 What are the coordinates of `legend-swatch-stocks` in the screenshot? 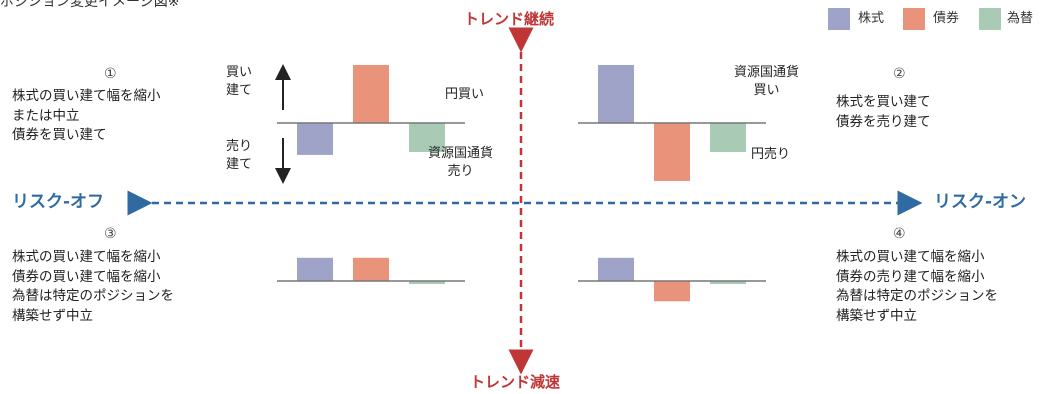 It's located at (839, 19).